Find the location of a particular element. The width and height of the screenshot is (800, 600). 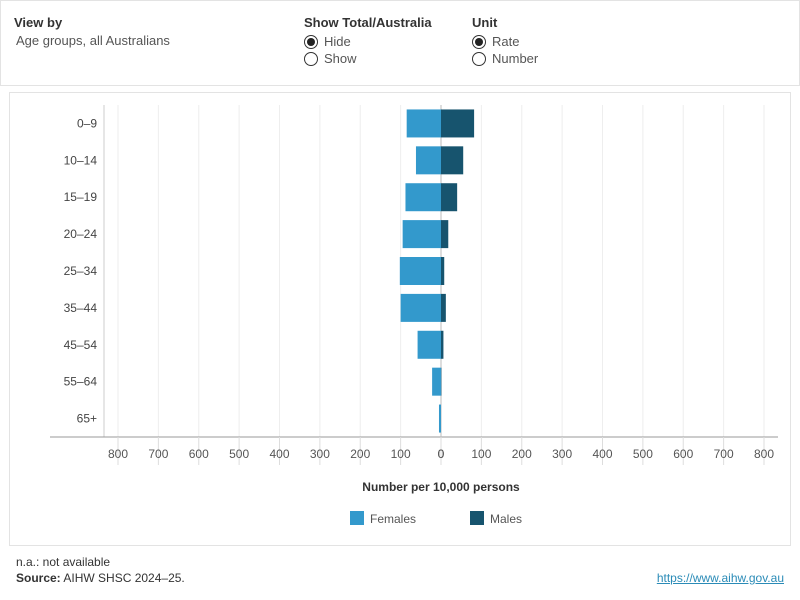

category-label: 0–9 is located at coordinates (87, 123).